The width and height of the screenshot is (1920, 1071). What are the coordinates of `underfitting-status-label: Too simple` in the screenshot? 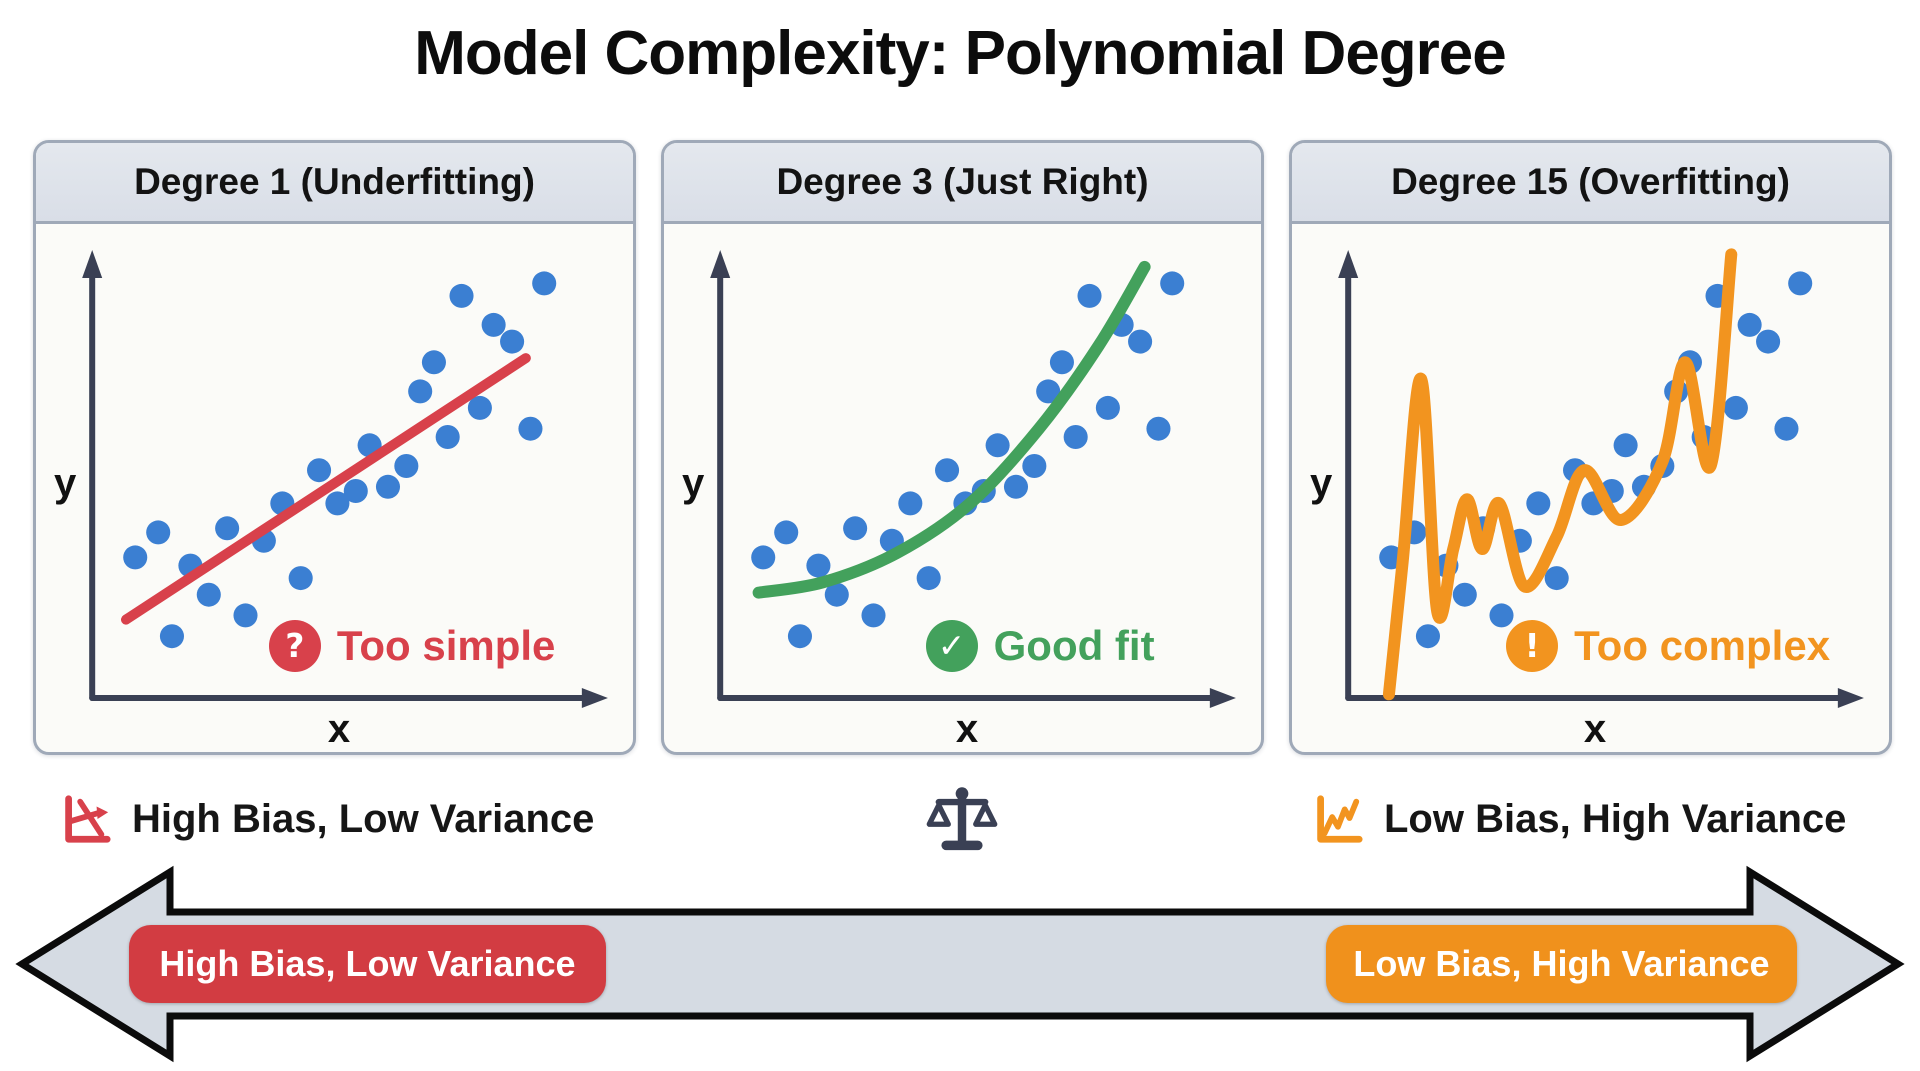 It's located at (446, 645).